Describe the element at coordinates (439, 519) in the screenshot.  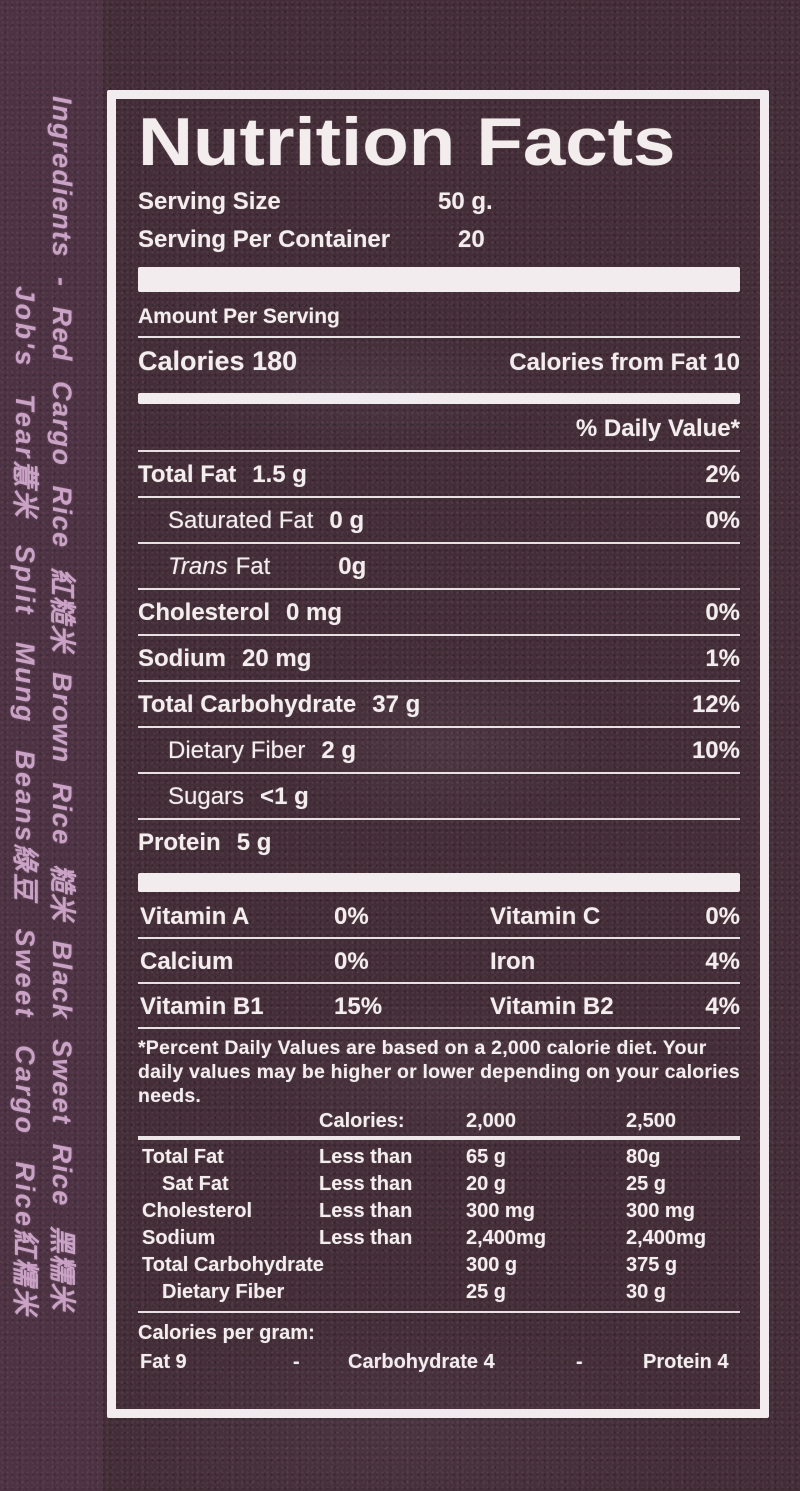
I see `nutrient-row-saturated-fat: Saturated Fat 0 g 0%` at that location.